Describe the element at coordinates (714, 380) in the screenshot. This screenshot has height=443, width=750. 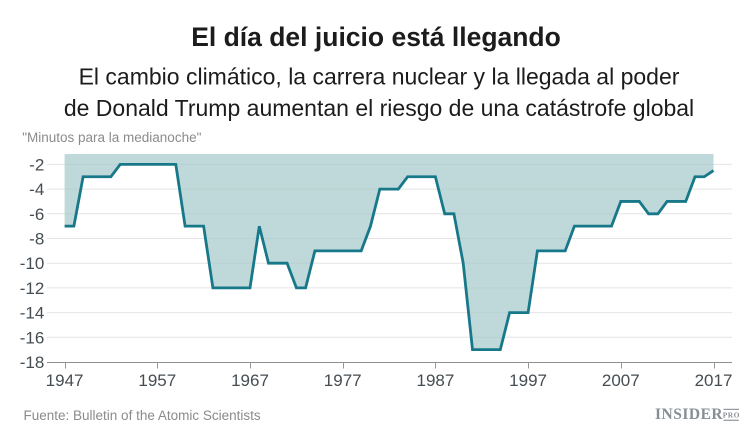
I see `svg-text: 2017` at that location.